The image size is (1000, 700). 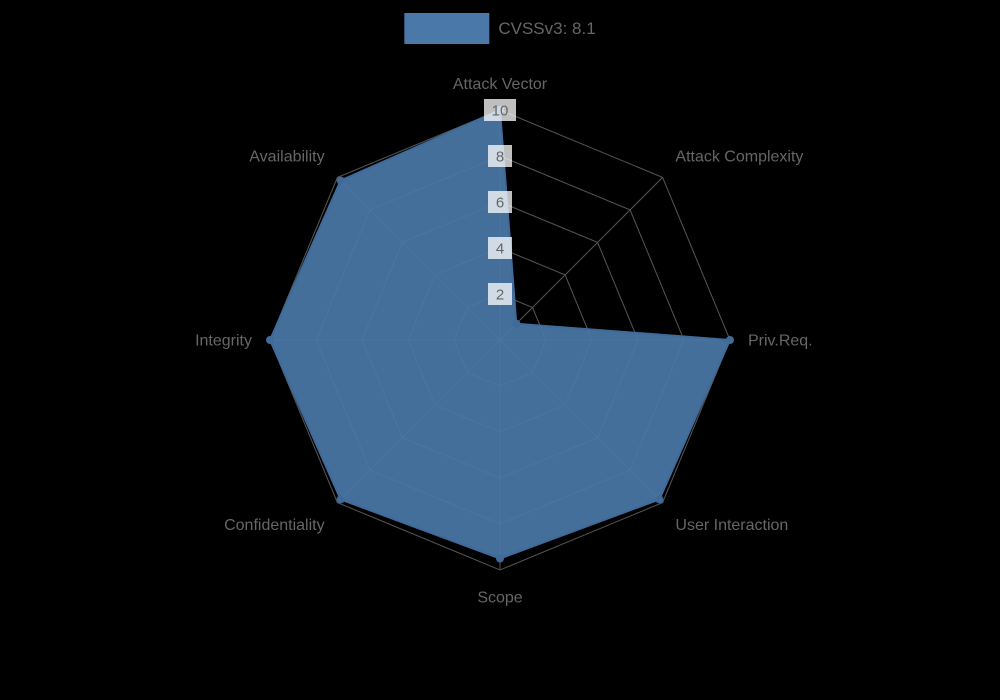 I want to click on chart-legend: CVSSv3: 8.1, so click(x=500, y=28).